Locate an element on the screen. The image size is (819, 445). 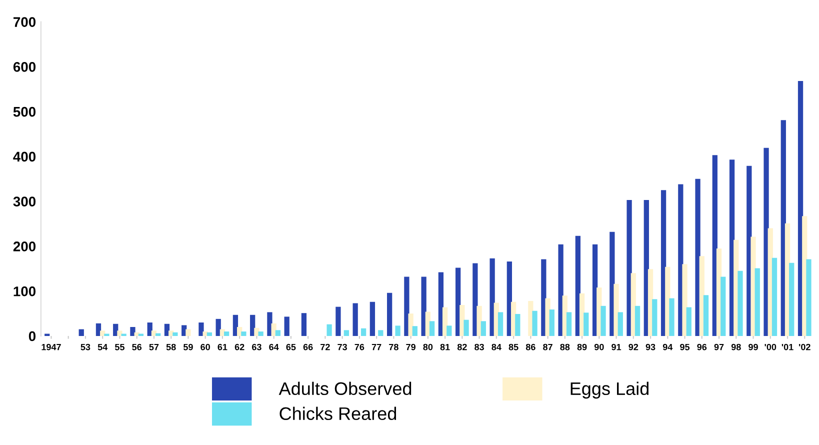
y-tick-label: 0 is located at coordinates (32, 336).